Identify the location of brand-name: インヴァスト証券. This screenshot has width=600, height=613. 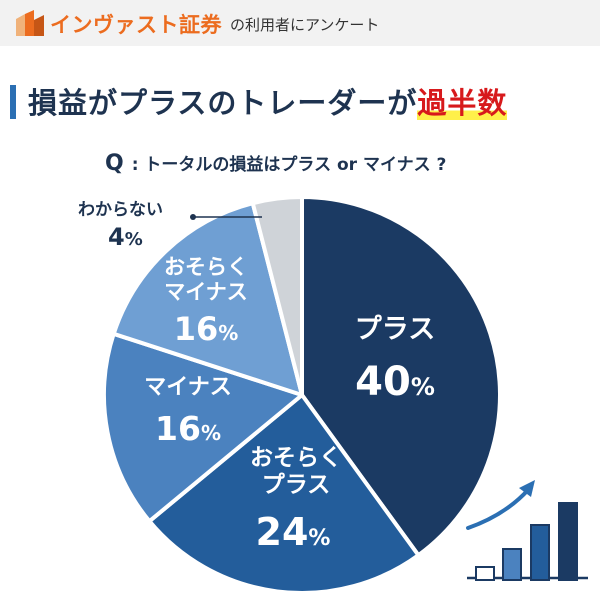
(136, 25).